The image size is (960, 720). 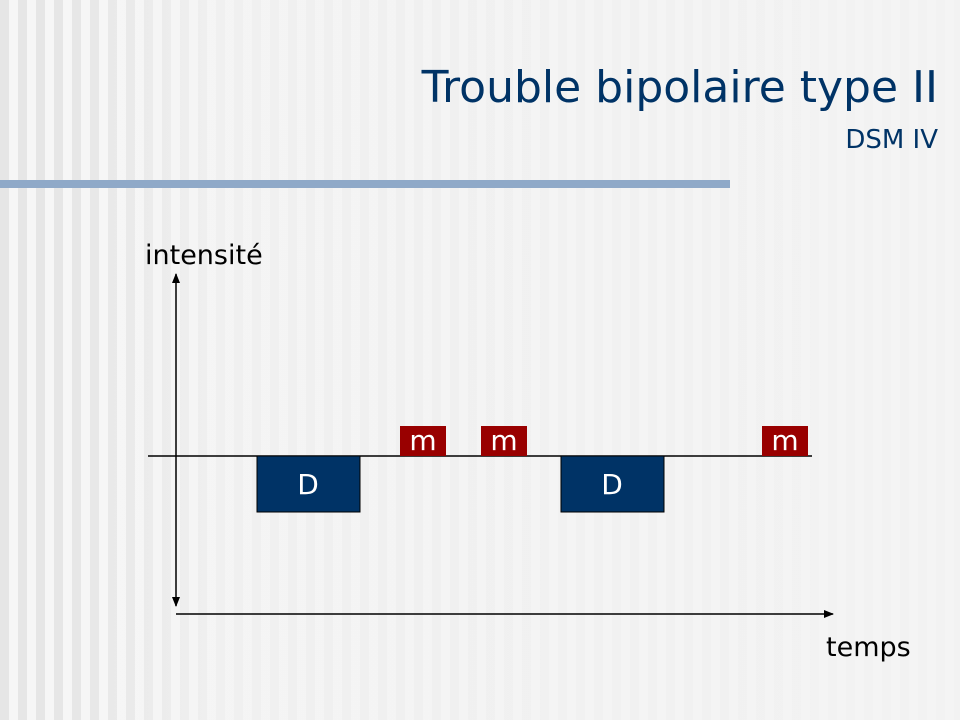 What do you see at coordinates (204, 255) in the screenshot?
I see `y-axis-label: intensité` at bounding box center [204, 255].